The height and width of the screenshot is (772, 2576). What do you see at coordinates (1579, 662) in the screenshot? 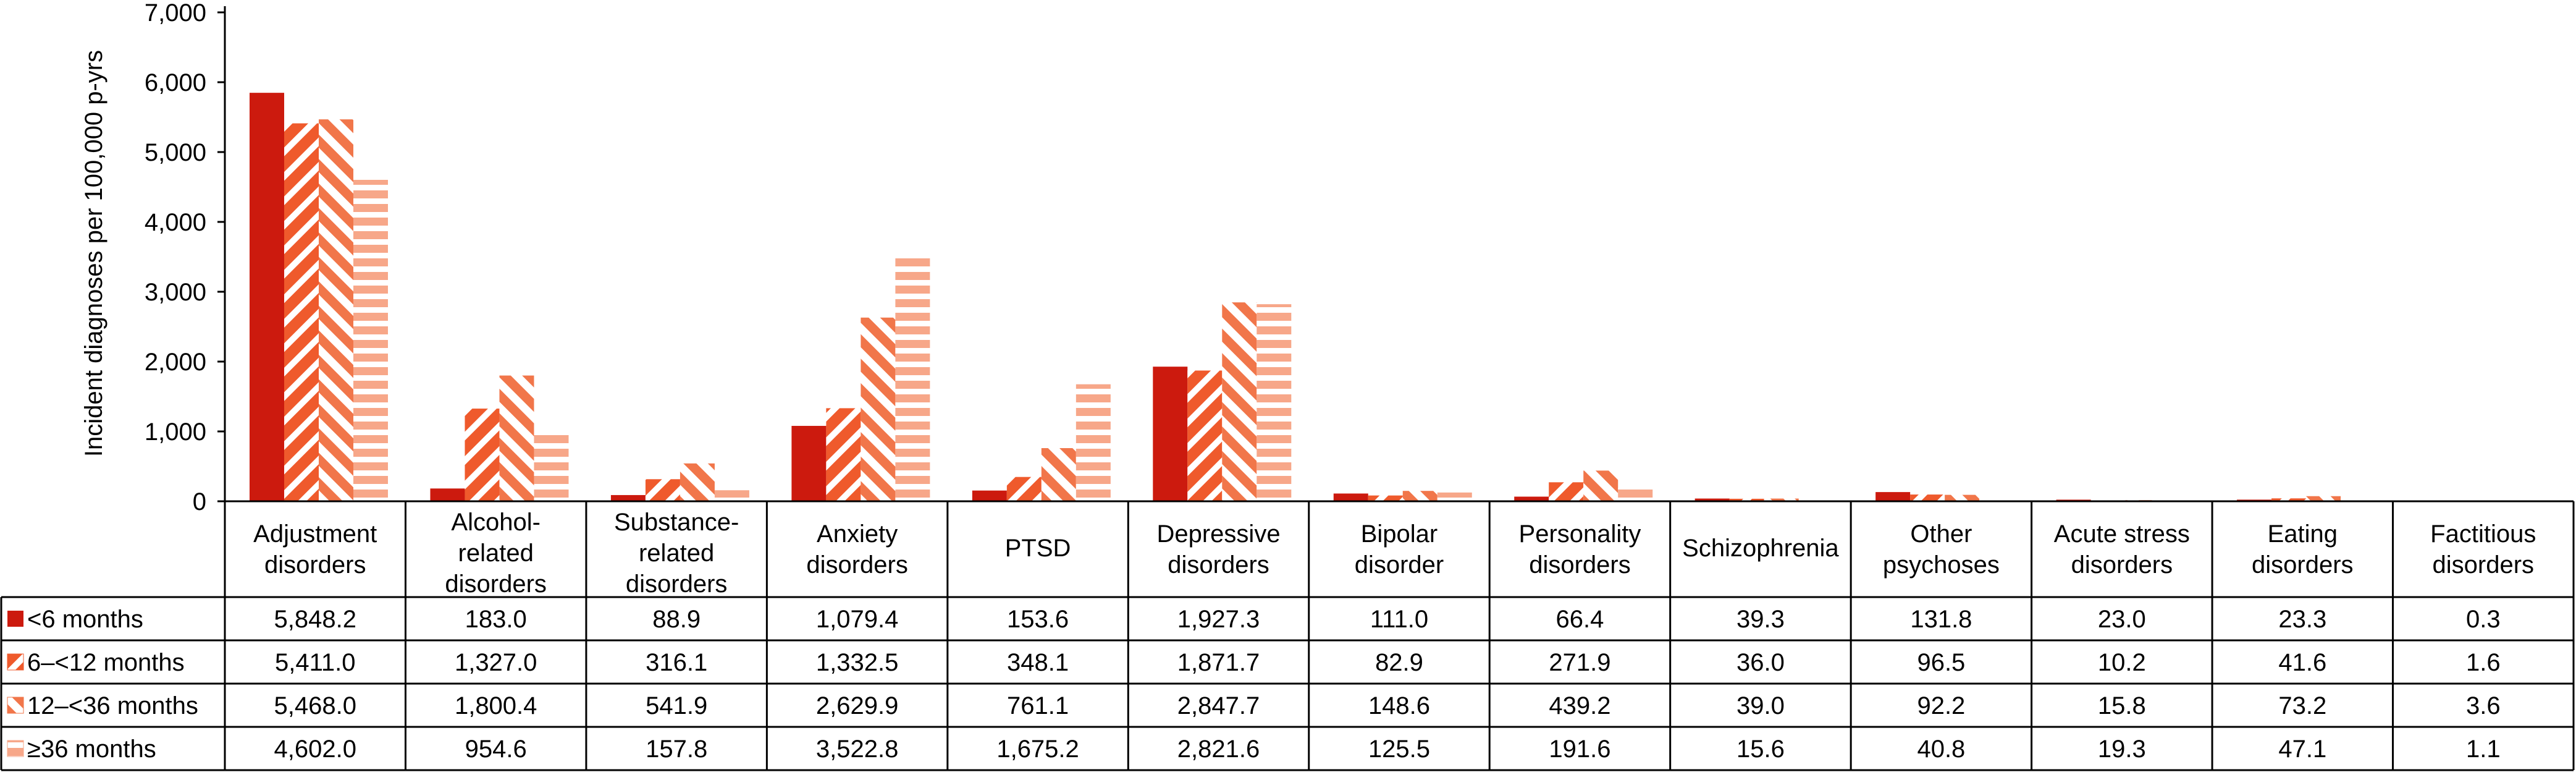
I see `value-cell: 271.9` at bounding box center [1579, 662].